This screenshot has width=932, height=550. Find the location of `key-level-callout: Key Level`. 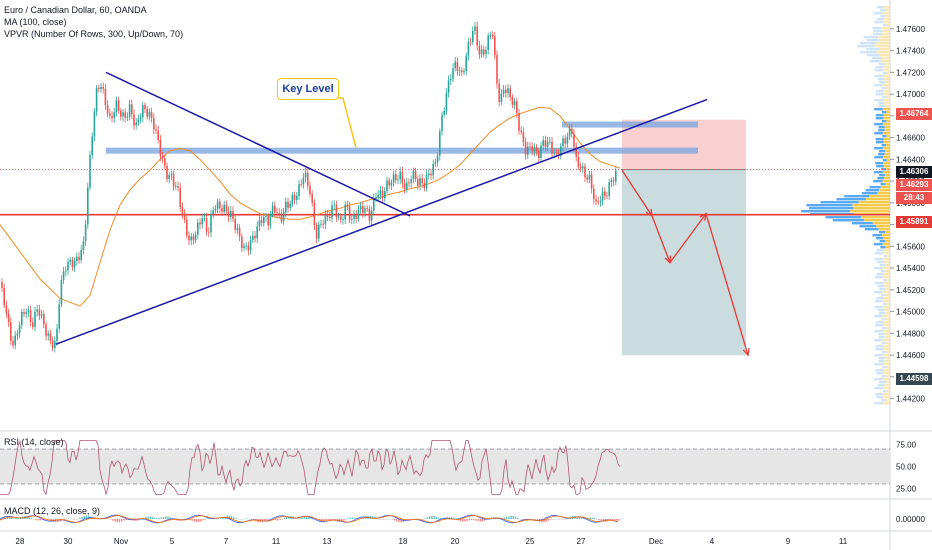

key-level-callout: Key Level is located at coordinates (308, 89).